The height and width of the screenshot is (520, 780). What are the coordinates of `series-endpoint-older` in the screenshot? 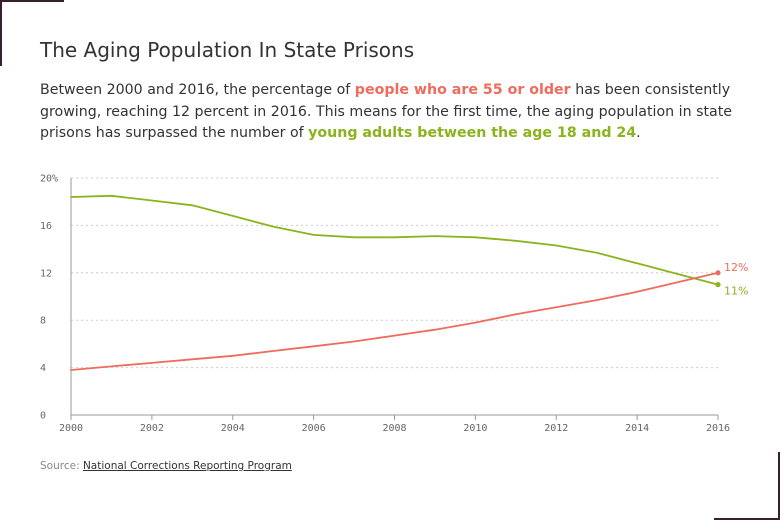 It's located at (718, 273).